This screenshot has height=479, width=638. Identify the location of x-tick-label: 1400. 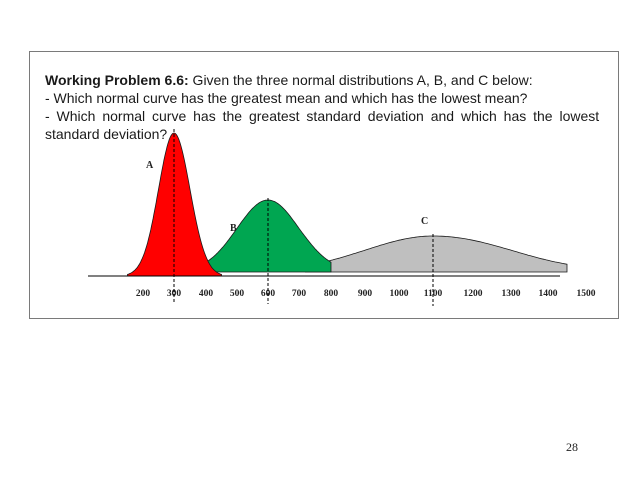
(548, 294).